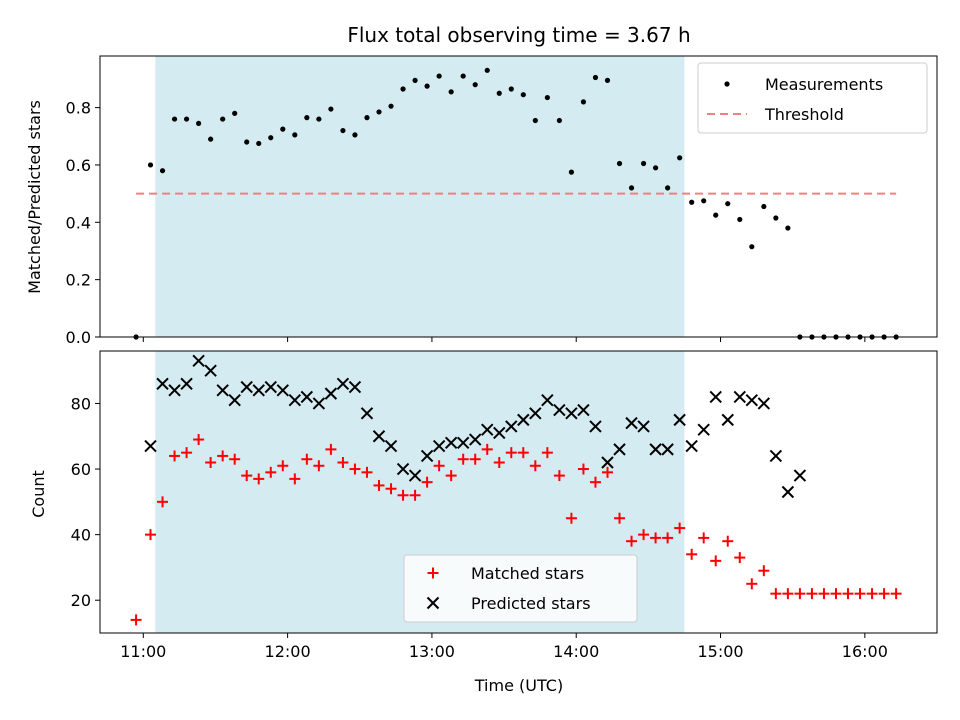  Describe the element at coordinates (812, 98) in the screenshot. I see `legend-top: Measurements Threshold` at that location.